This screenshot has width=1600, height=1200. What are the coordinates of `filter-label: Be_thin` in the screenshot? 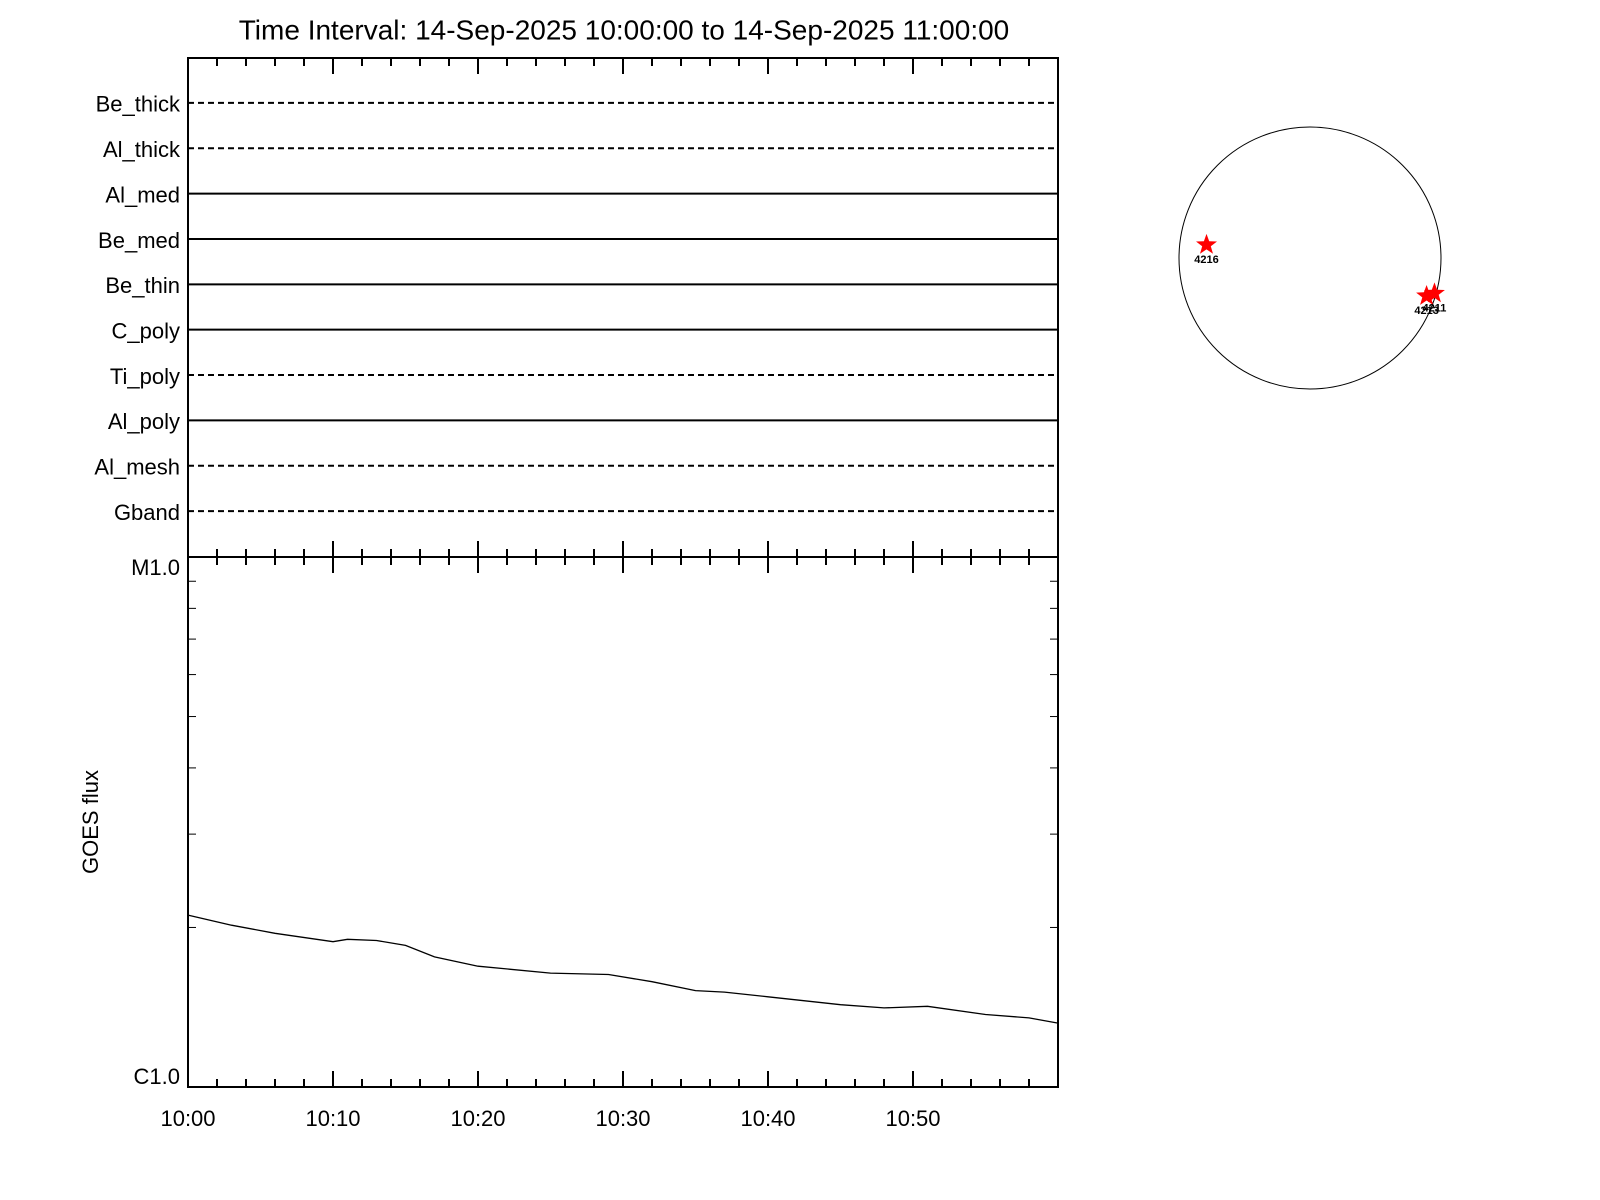 It's located at (142, 285).